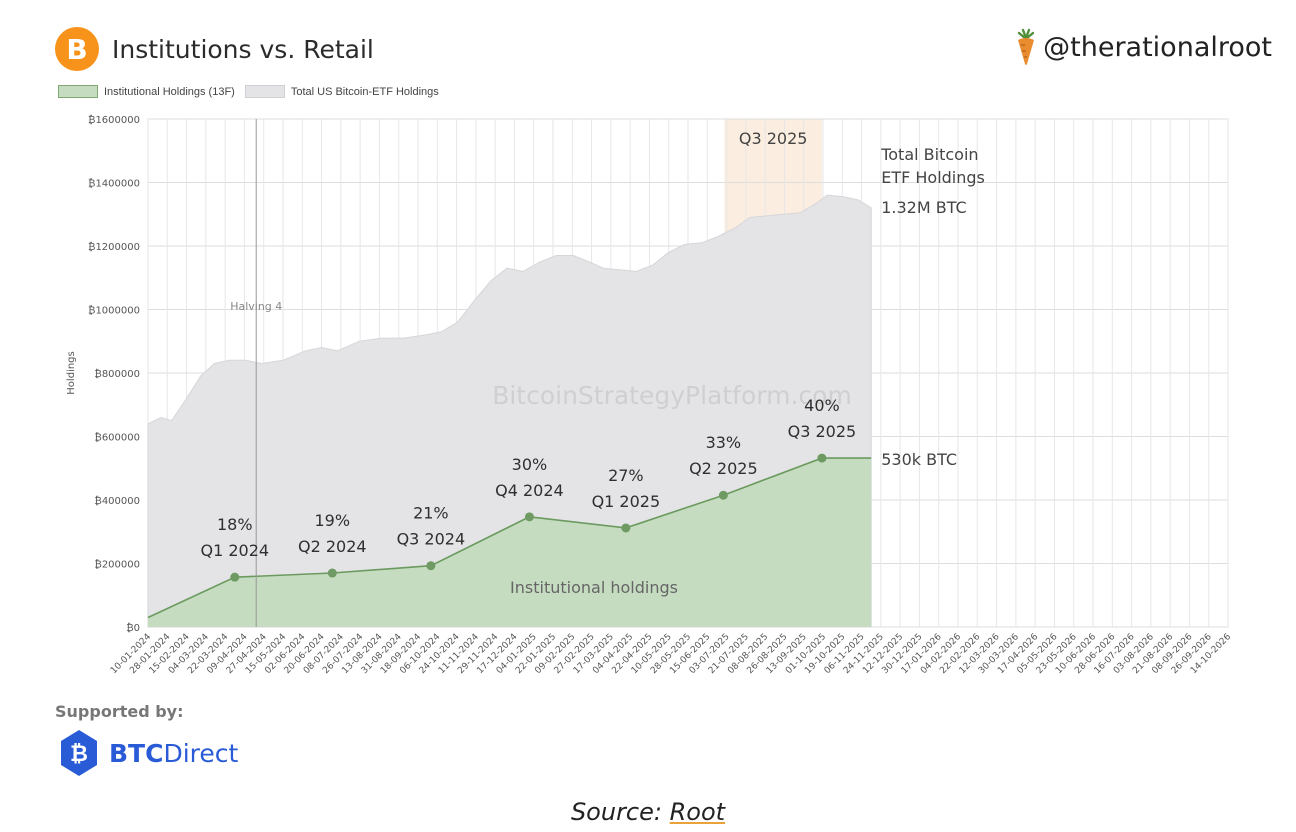 This screenshot has width=1296, height=832. I want to click on data-label-pct: 33%, so click(724, 442).